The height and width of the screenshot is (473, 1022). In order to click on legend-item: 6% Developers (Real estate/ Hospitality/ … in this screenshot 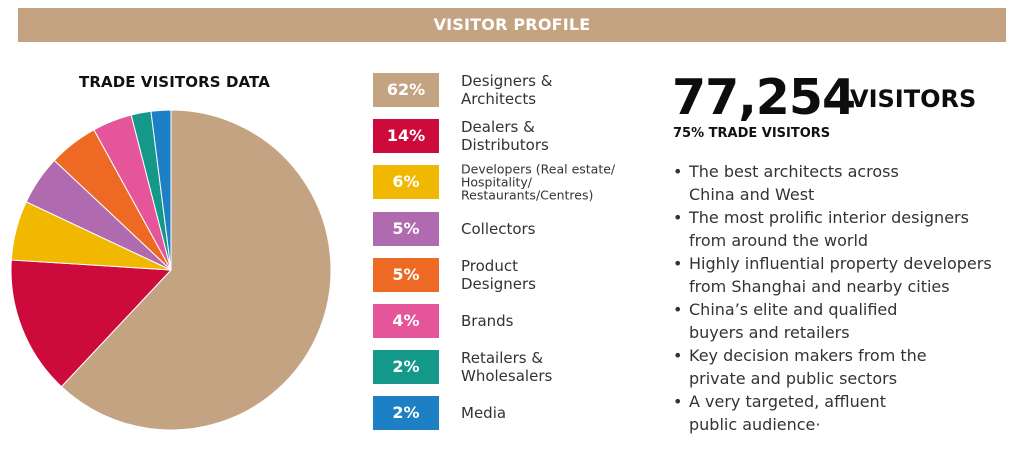, I will do `click(518, 182)`.